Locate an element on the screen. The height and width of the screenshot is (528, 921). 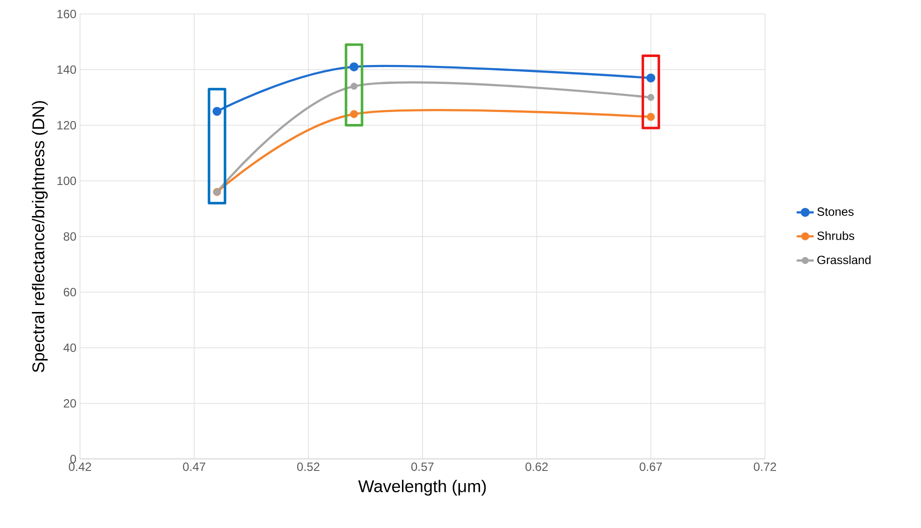
x-tick-label: 0.52 is located at coordinates (308, 466).